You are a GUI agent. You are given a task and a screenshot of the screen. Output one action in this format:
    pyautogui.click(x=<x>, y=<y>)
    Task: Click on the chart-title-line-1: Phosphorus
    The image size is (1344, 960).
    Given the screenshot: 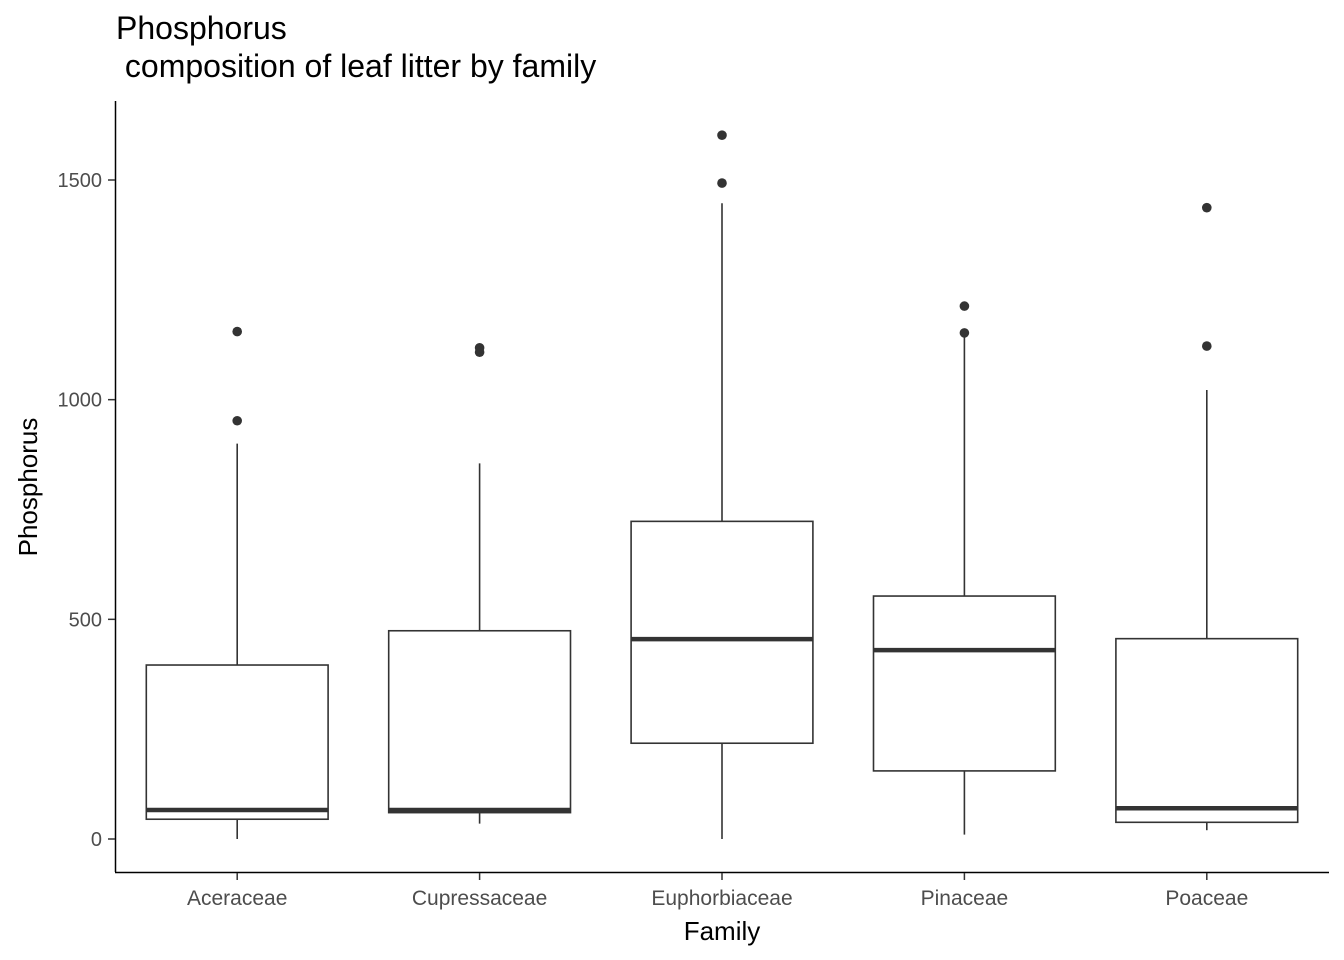 What is the action you would take?
    pyautogui.click(x=201, y=28)
    